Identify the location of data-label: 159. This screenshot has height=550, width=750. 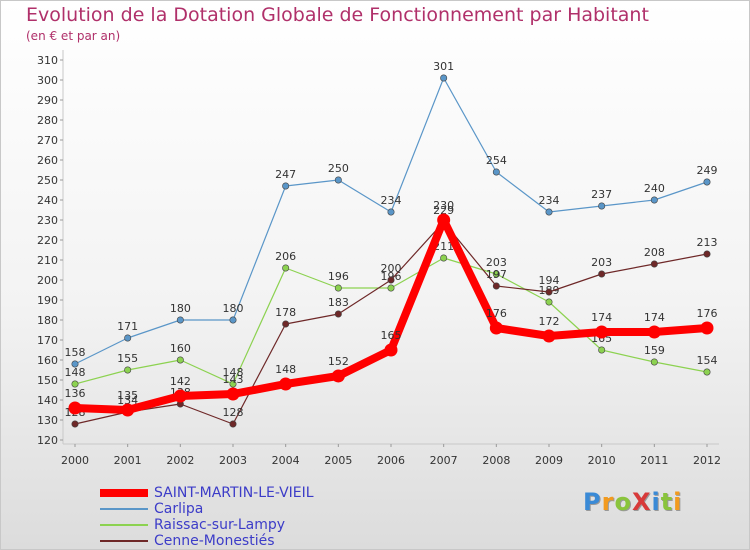
(654, 350).